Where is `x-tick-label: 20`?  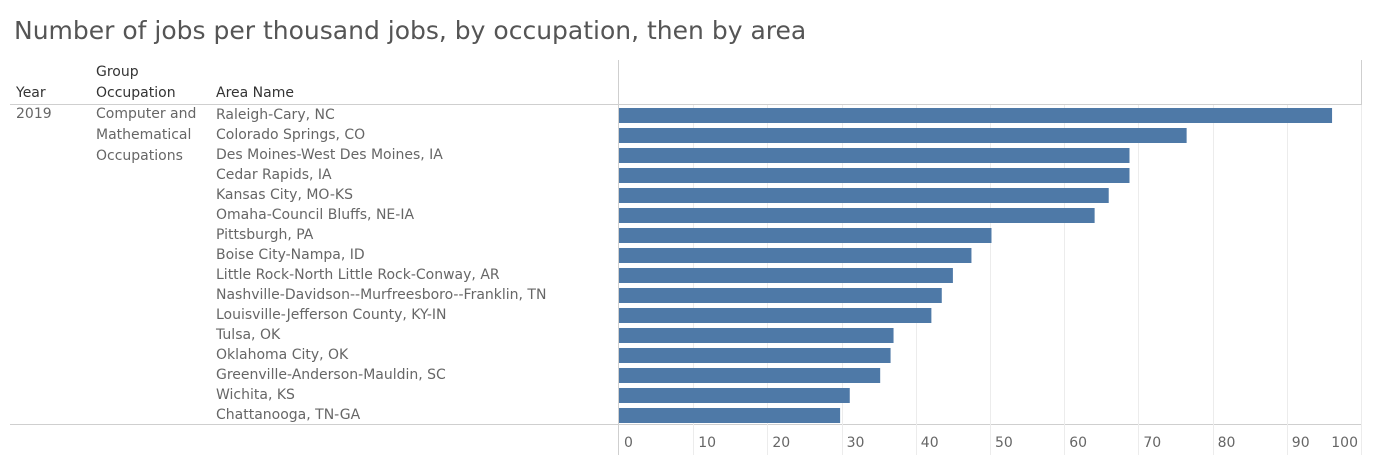 x-tick-label: 20 is located at coordinates (781, 443).